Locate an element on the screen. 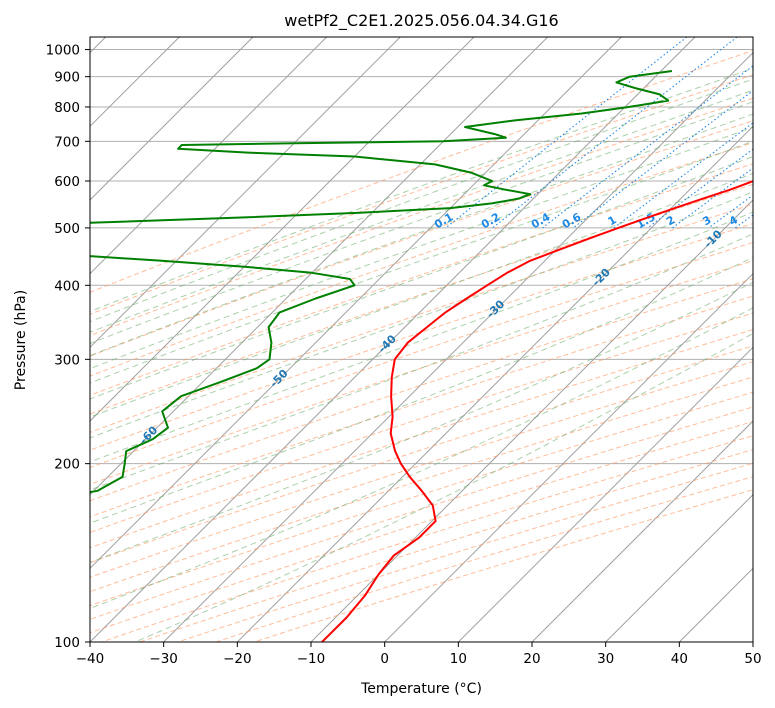  mixing-ratio-label: 1 is located at coordinates (612, 220).